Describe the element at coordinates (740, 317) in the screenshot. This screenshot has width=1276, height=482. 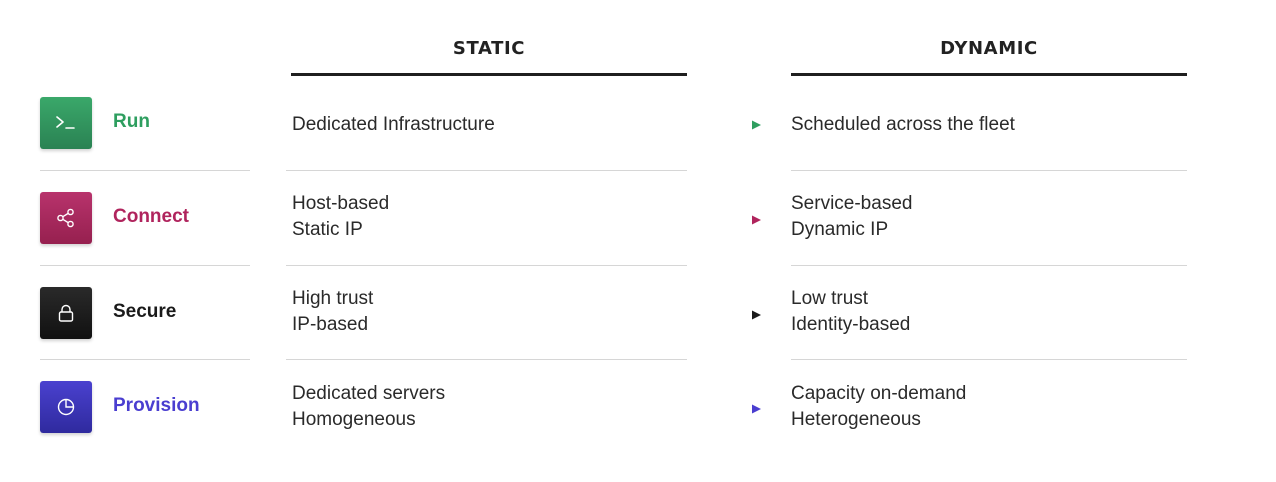
I see `arrow-secure` at that location.